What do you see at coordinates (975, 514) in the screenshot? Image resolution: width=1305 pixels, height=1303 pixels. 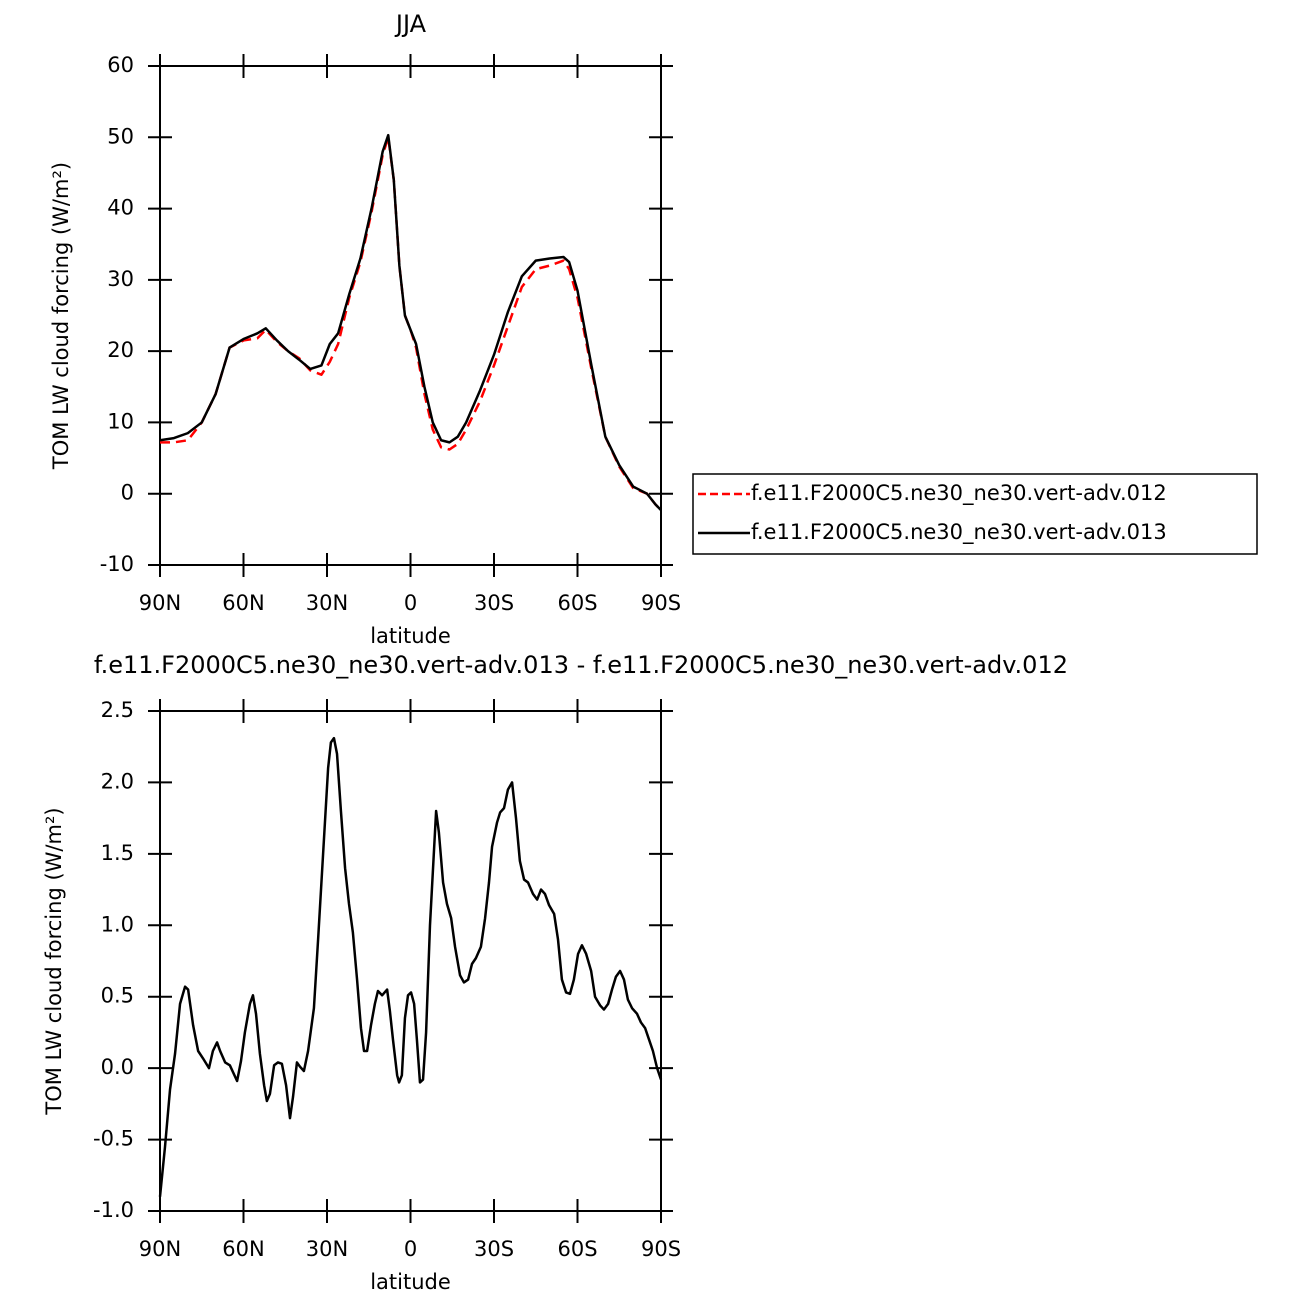 I see `legend-box` at bounding box center [975, 514].